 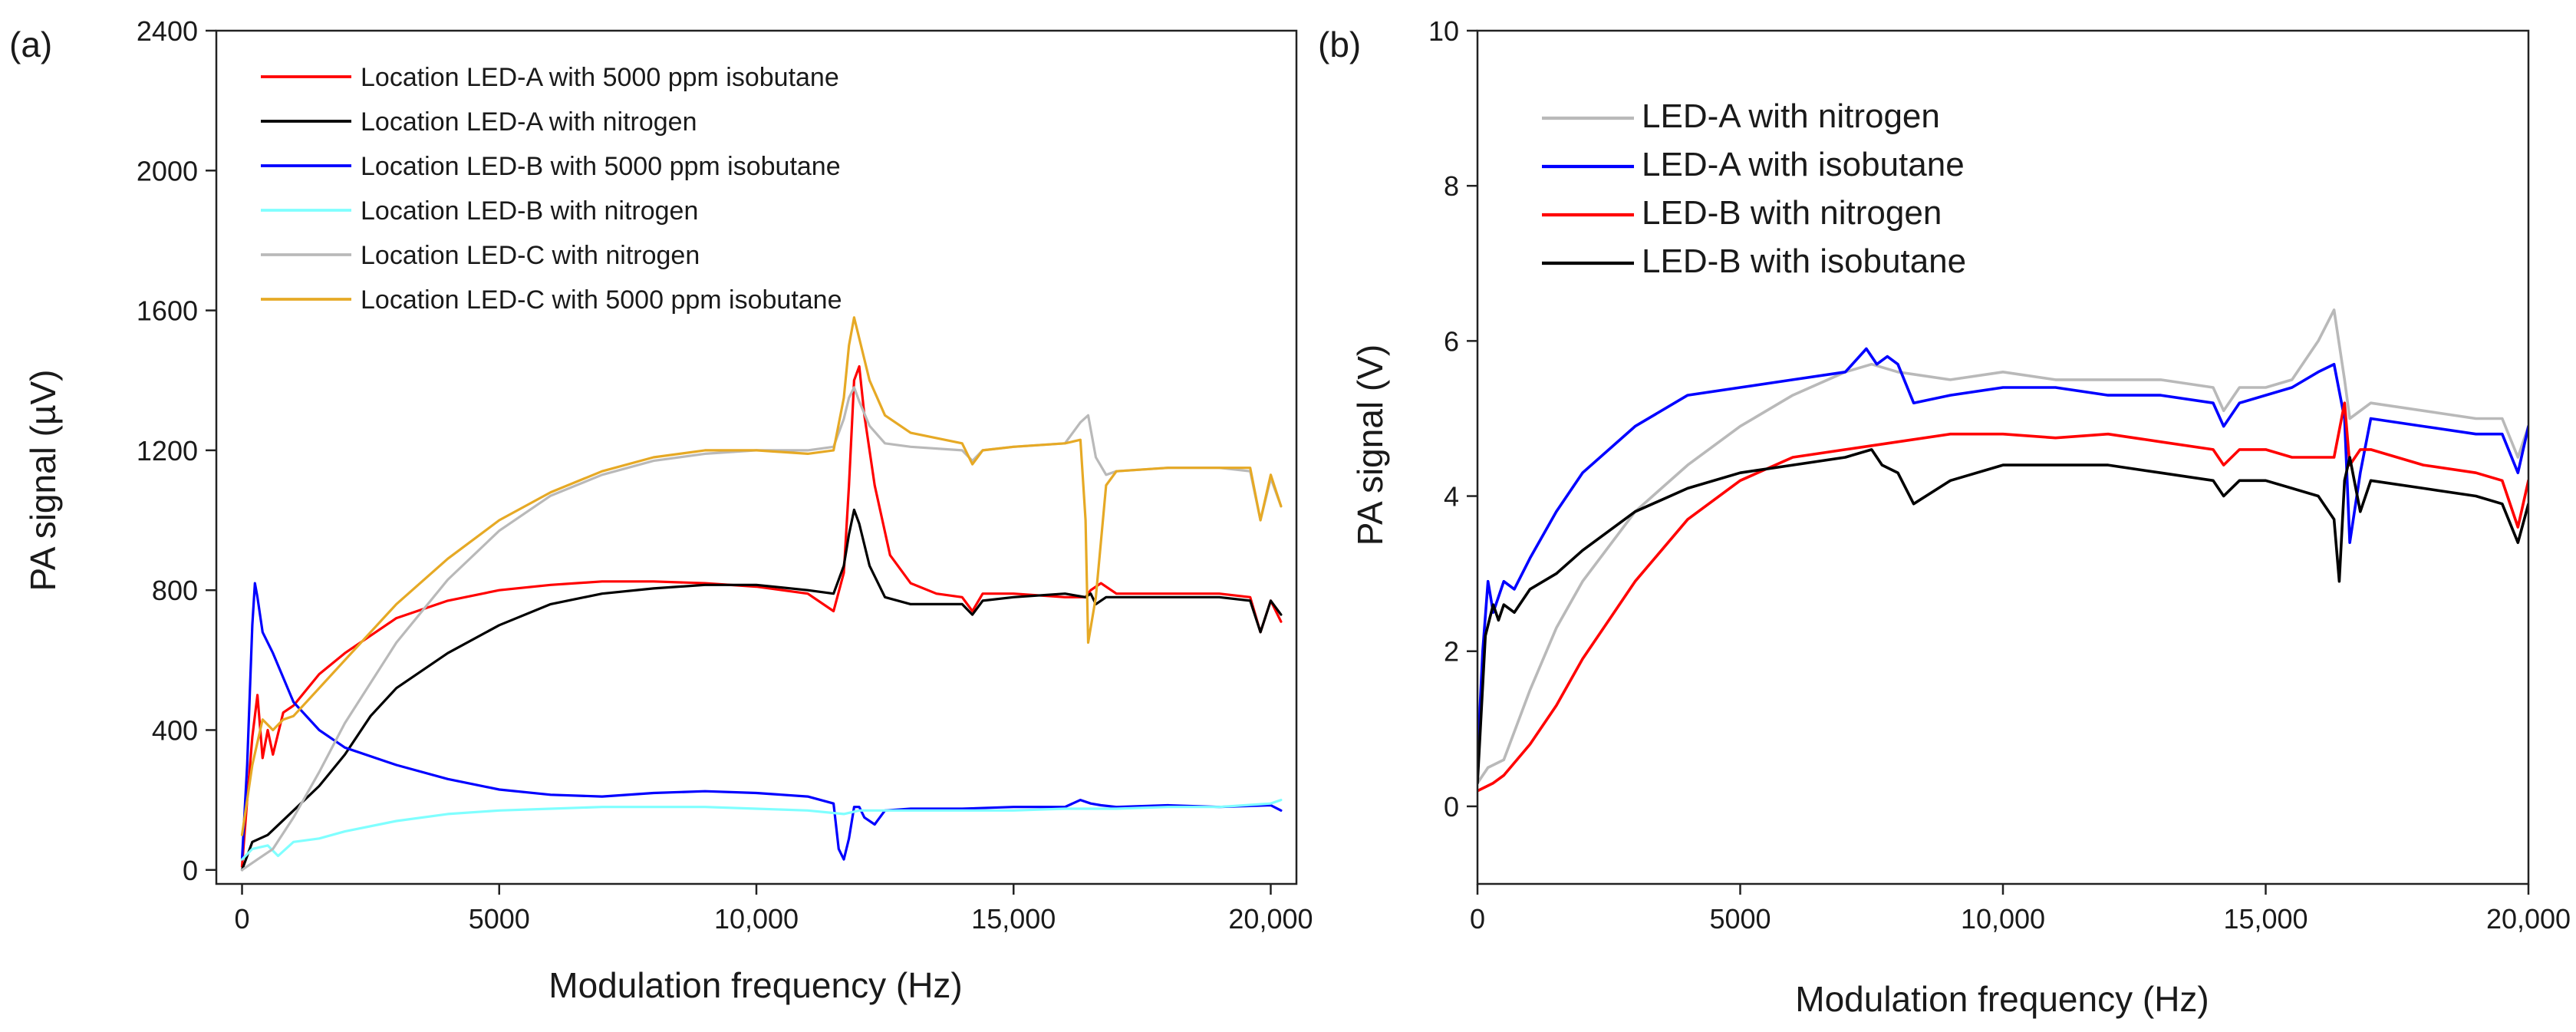 What do you see at coordinates (529, 211) in the screenshot?
I see `chart-a-legend-label: Location LED-B with nitrogen` at bounding box center [529, 211].